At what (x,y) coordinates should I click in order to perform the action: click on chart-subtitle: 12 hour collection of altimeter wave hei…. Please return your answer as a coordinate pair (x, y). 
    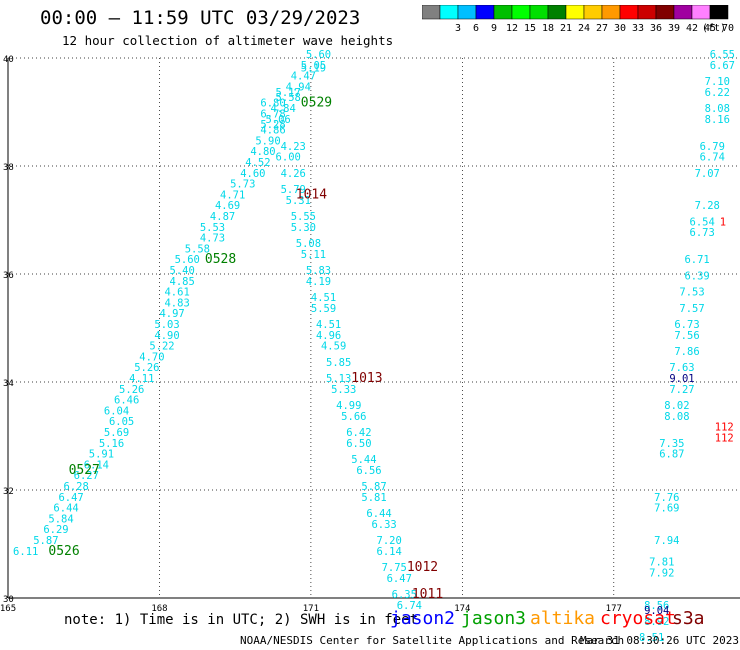
    Looking at the image, I should click on (228, 40).